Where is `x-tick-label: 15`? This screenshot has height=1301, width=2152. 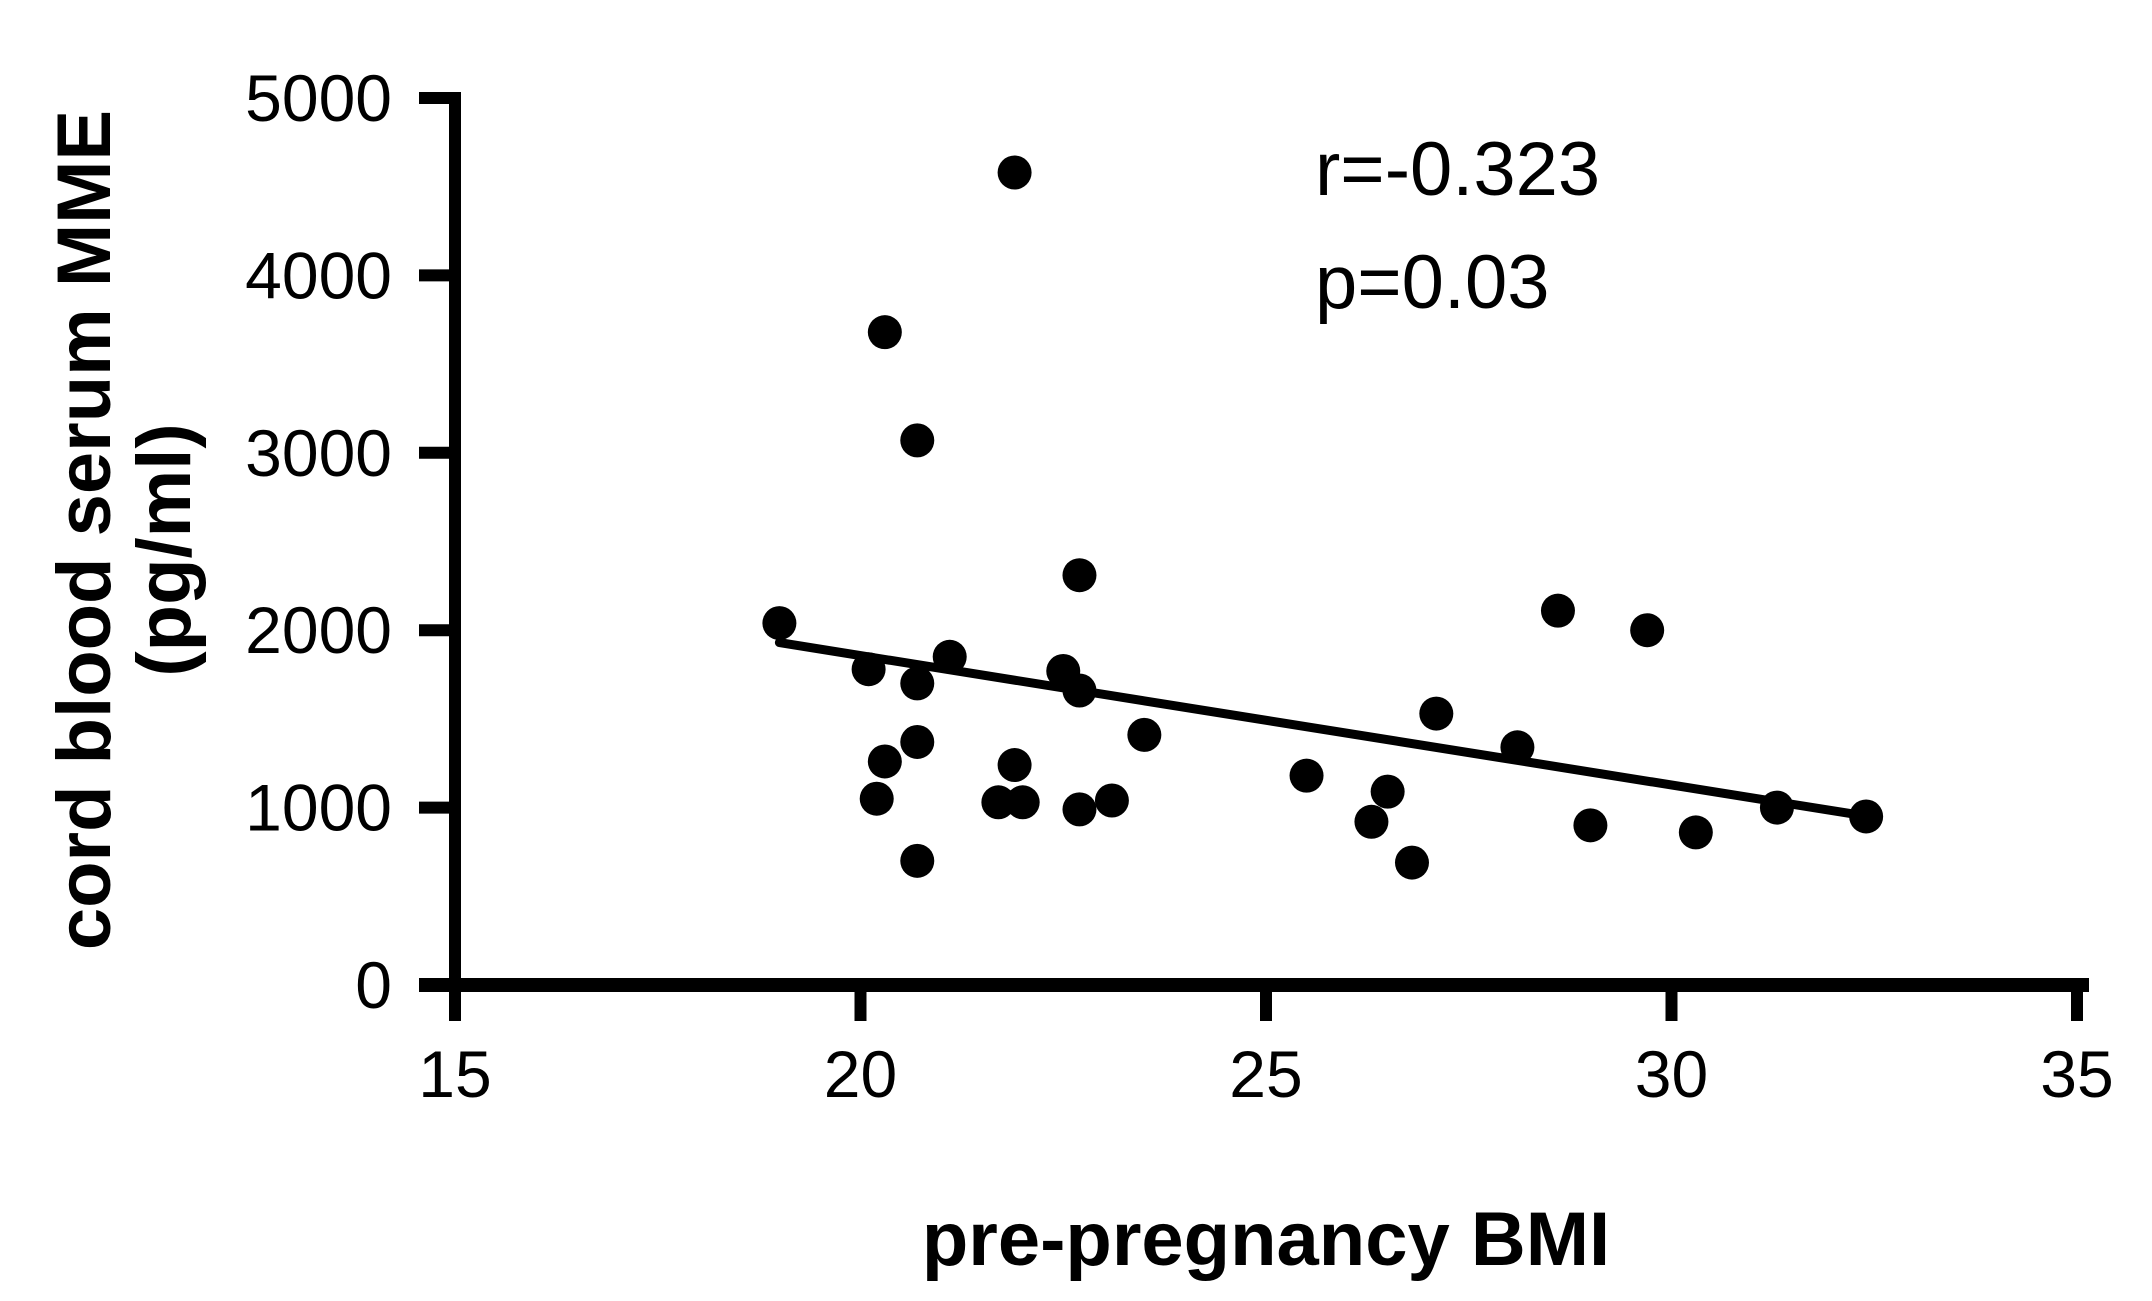 x-tick-label: 15 is located at coordinates (454, 1074).